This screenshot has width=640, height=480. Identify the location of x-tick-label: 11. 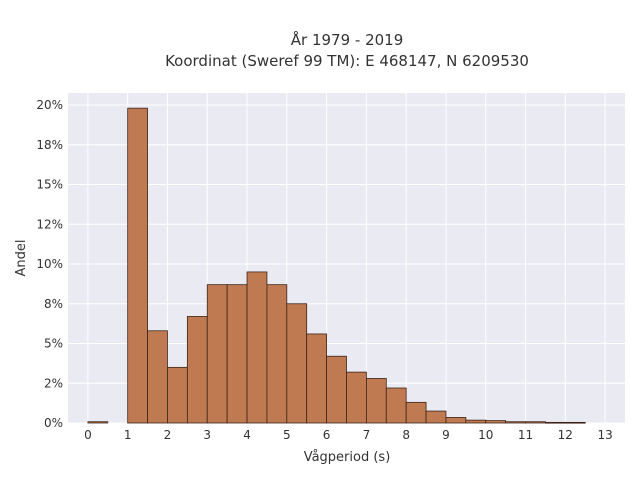
(525, 435).